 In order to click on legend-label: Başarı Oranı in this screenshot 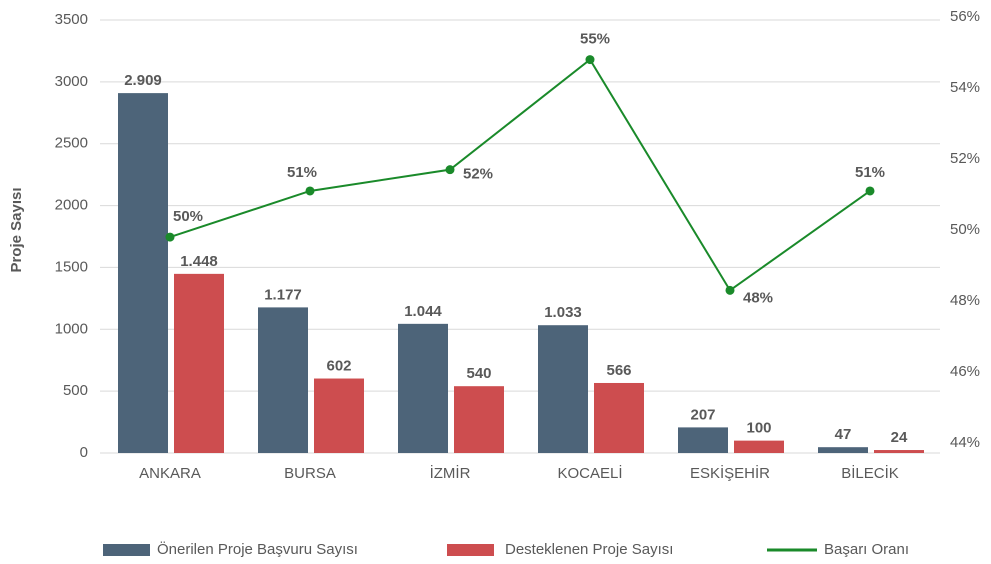, I will do `click(866, 549)`.